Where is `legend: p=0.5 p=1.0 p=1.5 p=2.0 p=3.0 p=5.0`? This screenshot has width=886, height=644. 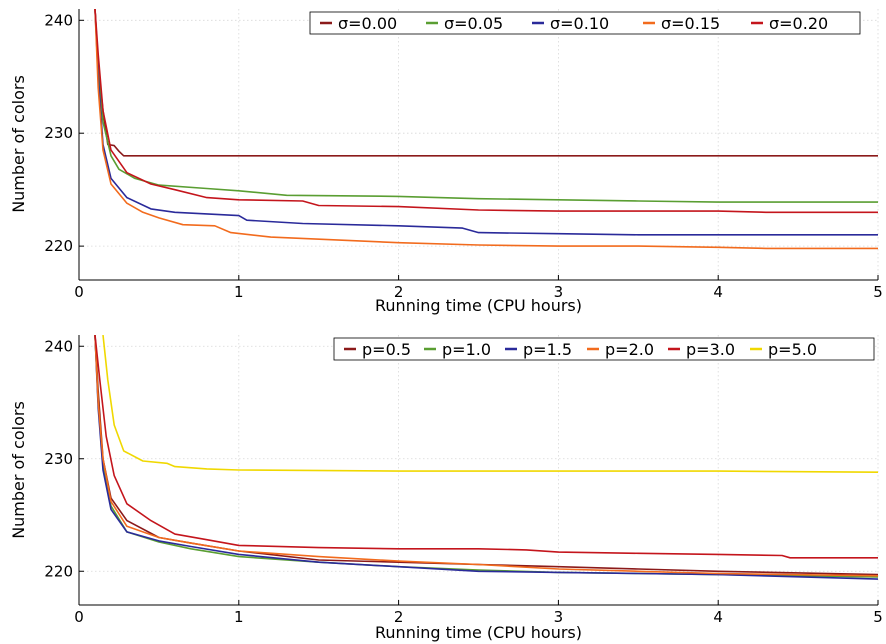 legend: p=0.5 p=1.0 p=1.5 p=2.0 p=3.0 p=5.0 is located at coordinates (604, 349).